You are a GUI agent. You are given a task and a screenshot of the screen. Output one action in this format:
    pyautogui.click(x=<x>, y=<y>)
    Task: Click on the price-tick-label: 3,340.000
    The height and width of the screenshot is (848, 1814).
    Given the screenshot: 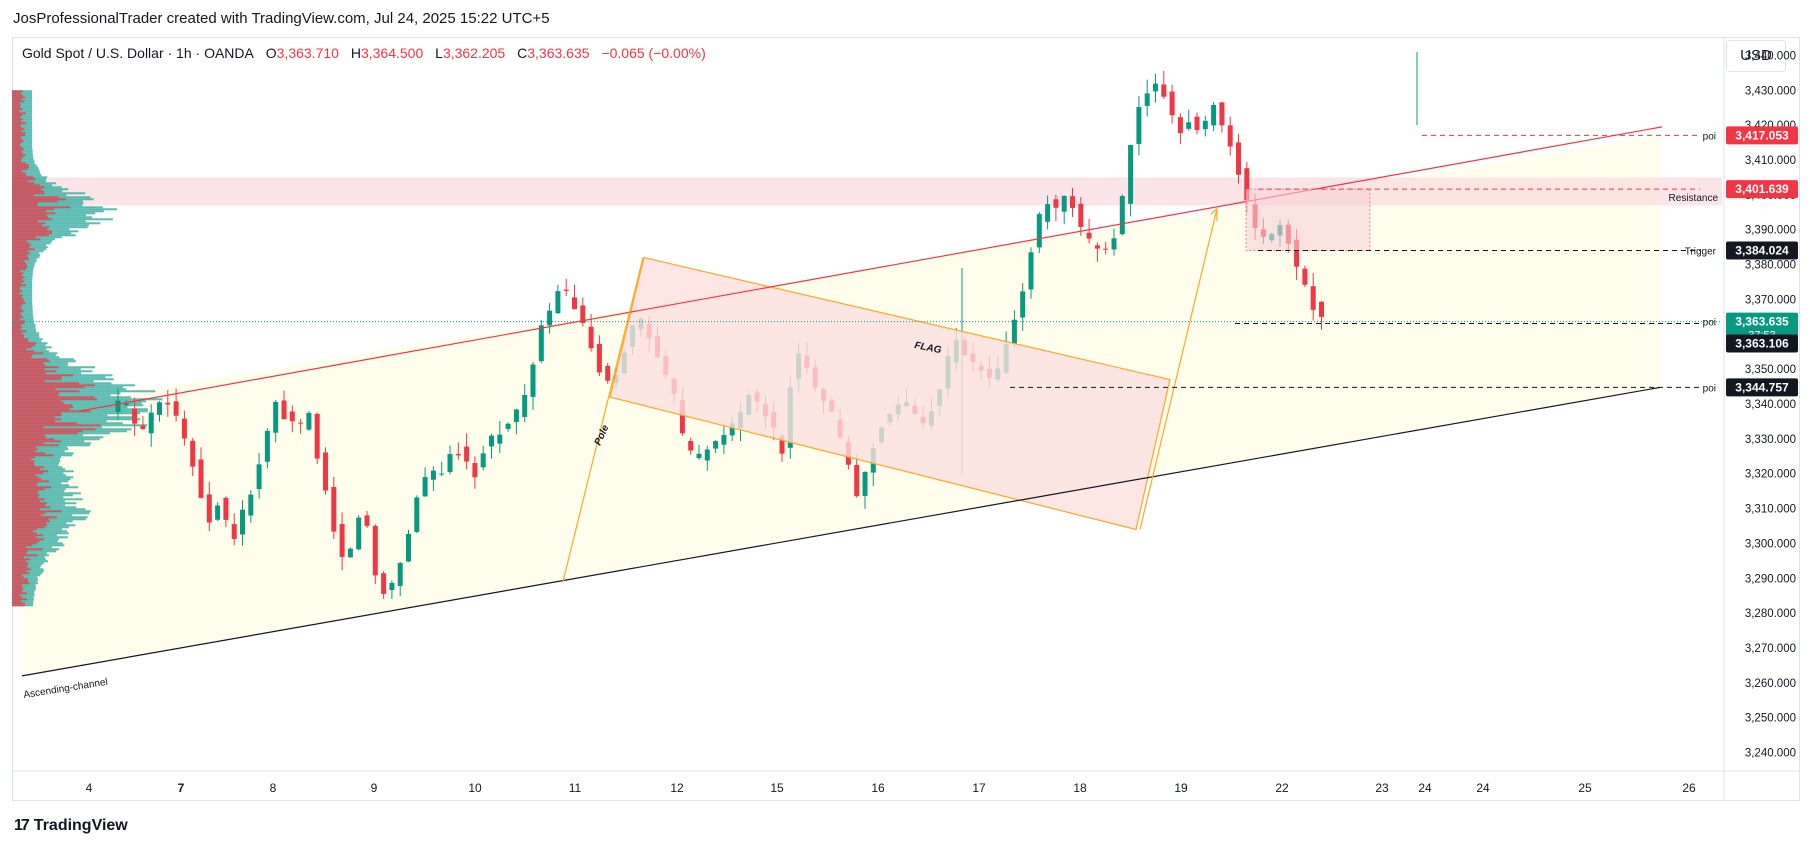 What is the action you would take?
    pyautogui.click(x=1770, y=405)
    